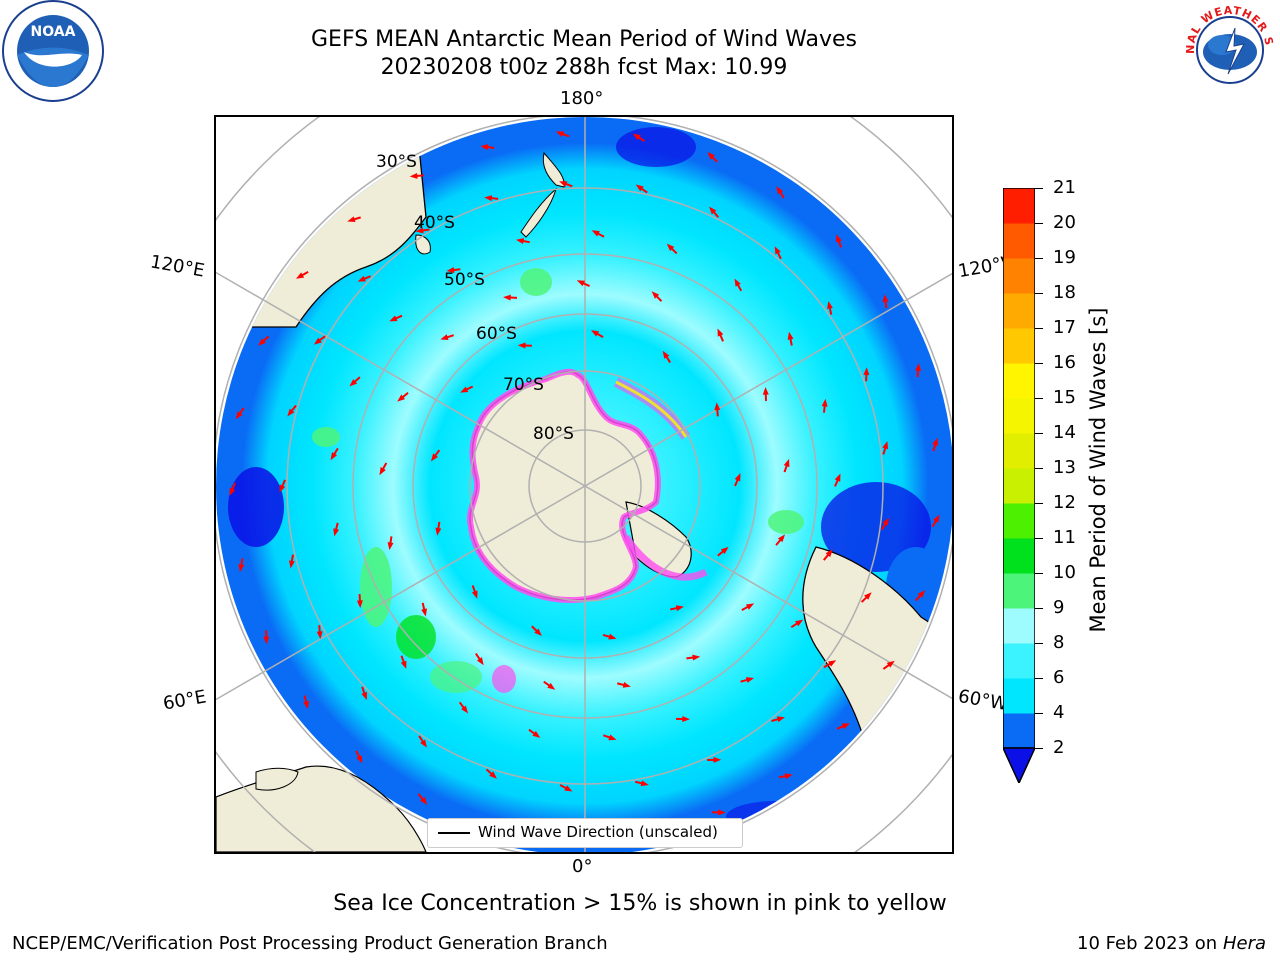  I want to click on legend-line-icon, so click(454, 833).